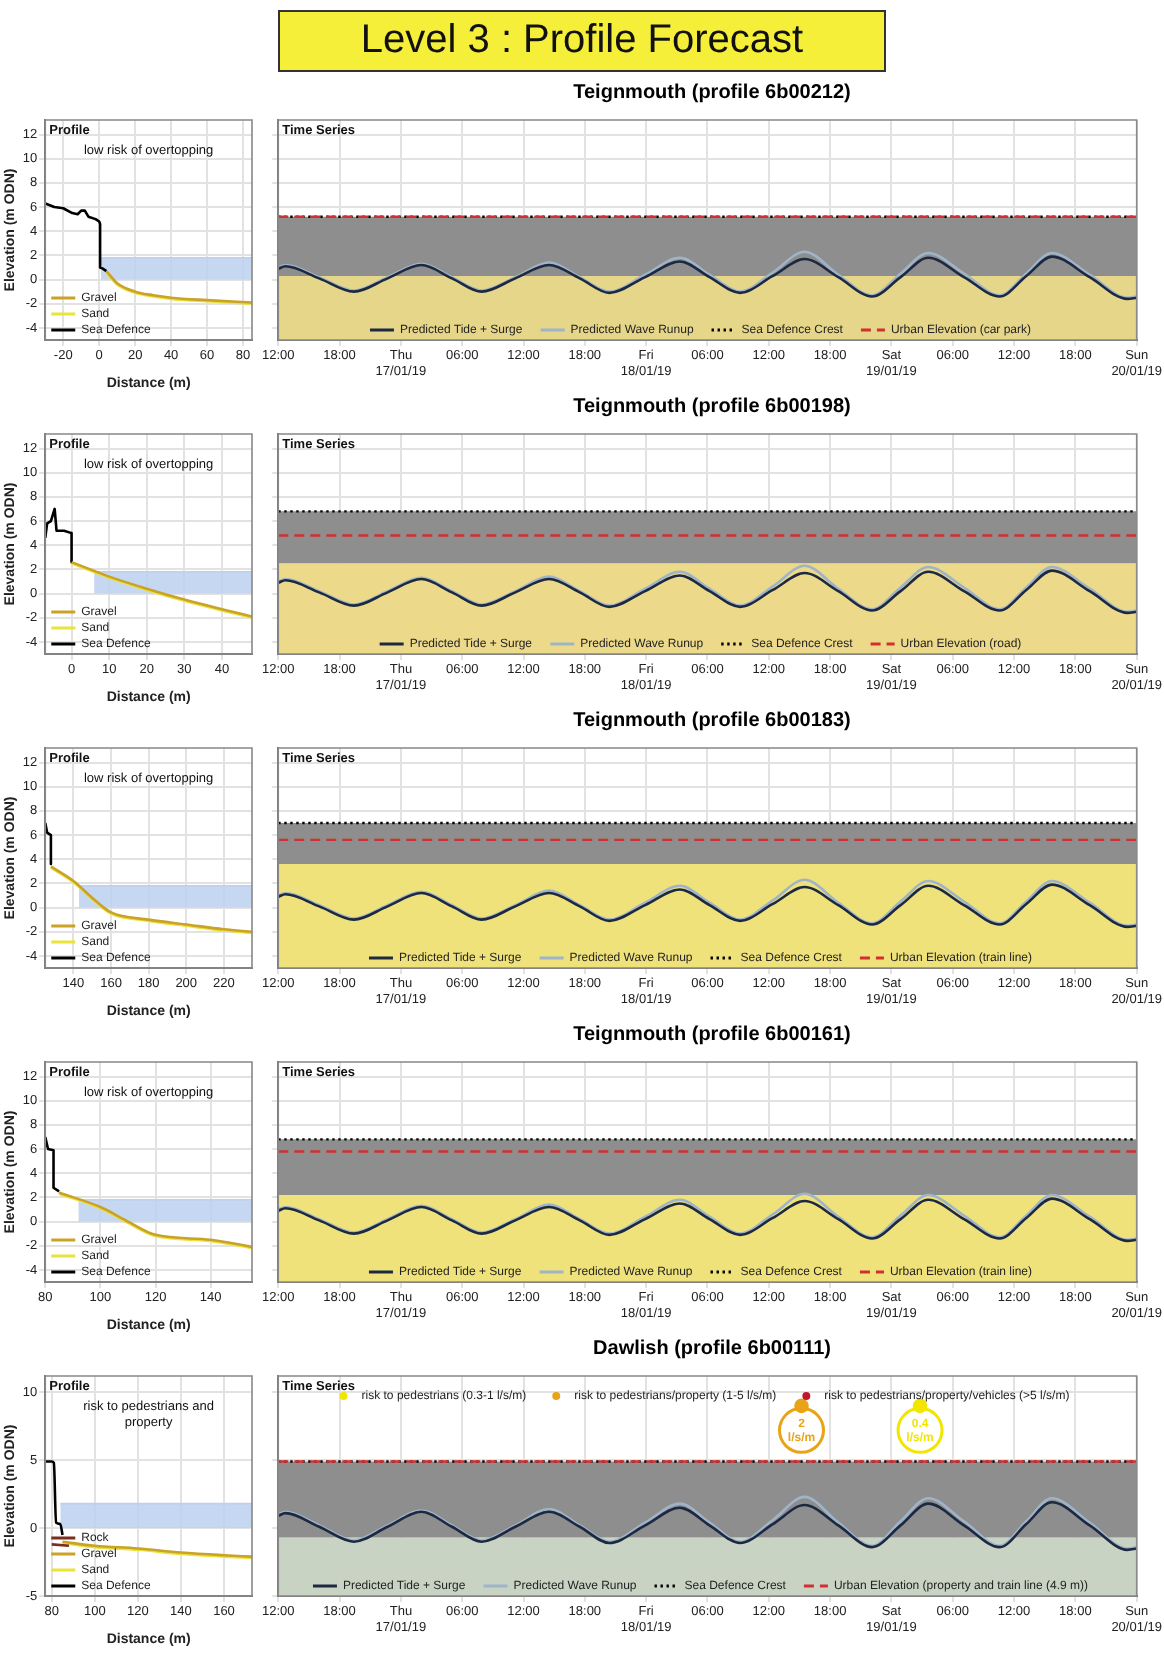 The width and height of the screenshot is (1164, 1658). Describe the element at coordinates (712, 1036) in the screenshot. I see `chart-title: Teignmouth (profile 6b00161)` at that location.